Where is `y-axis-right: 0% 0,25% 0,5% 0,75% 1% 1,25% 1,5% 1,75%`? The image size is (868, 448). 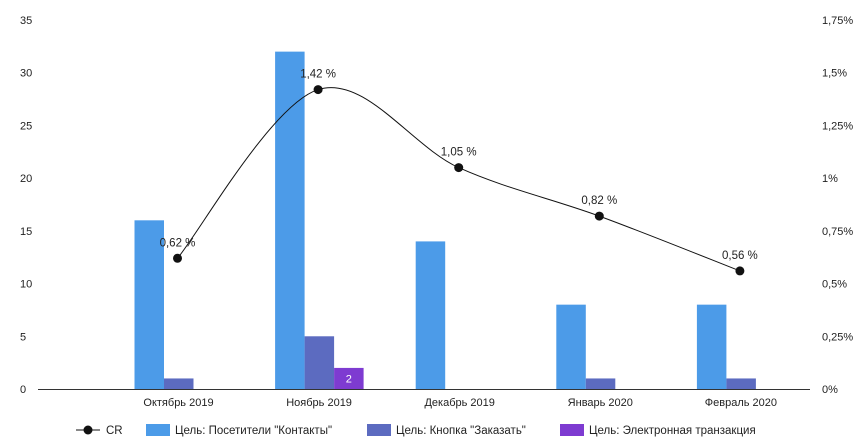
y-axis-right: 0% 0,25% 0,5% 0,75% 1% 1,25% 1,5% 1,75% is located at coordinates (837, 205).